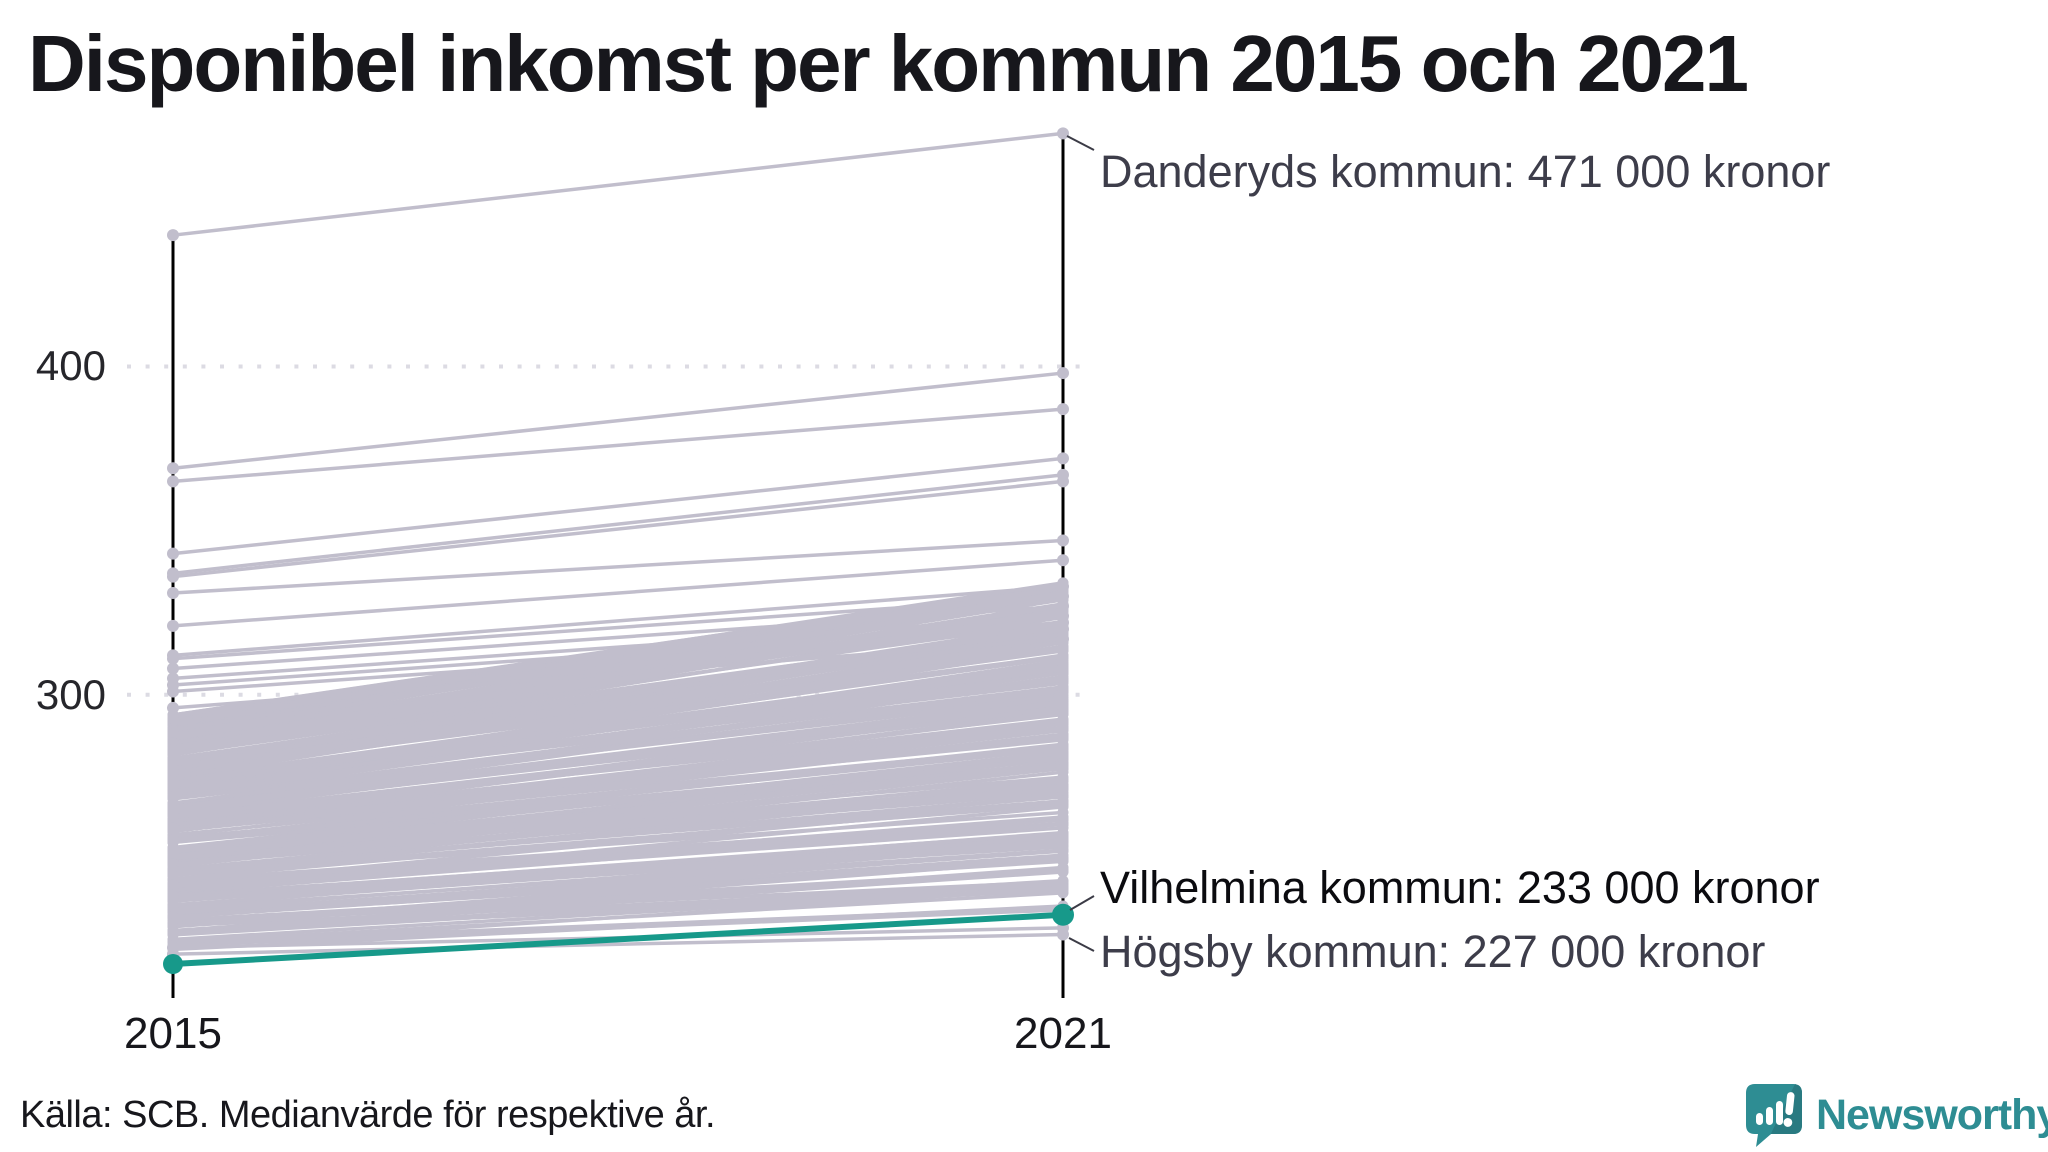 This screenshot has height=1152, width=2048. I want to click on pointer-hogsby, so click(1081, 944).